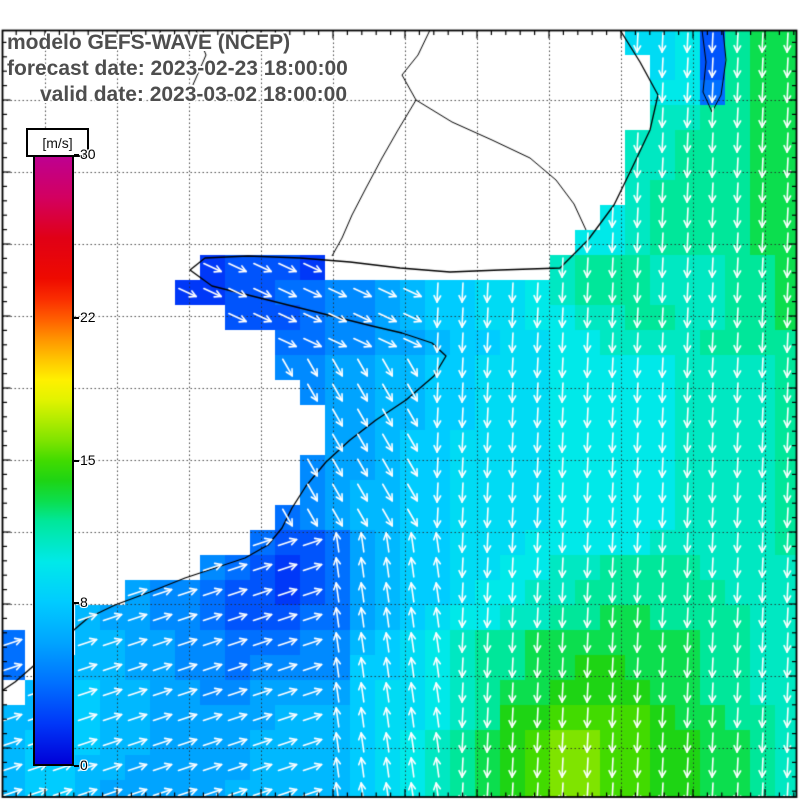 This screenshot has width=800, height=800. I want to click on colorbar-tick-label: 15, so click(88, 459).